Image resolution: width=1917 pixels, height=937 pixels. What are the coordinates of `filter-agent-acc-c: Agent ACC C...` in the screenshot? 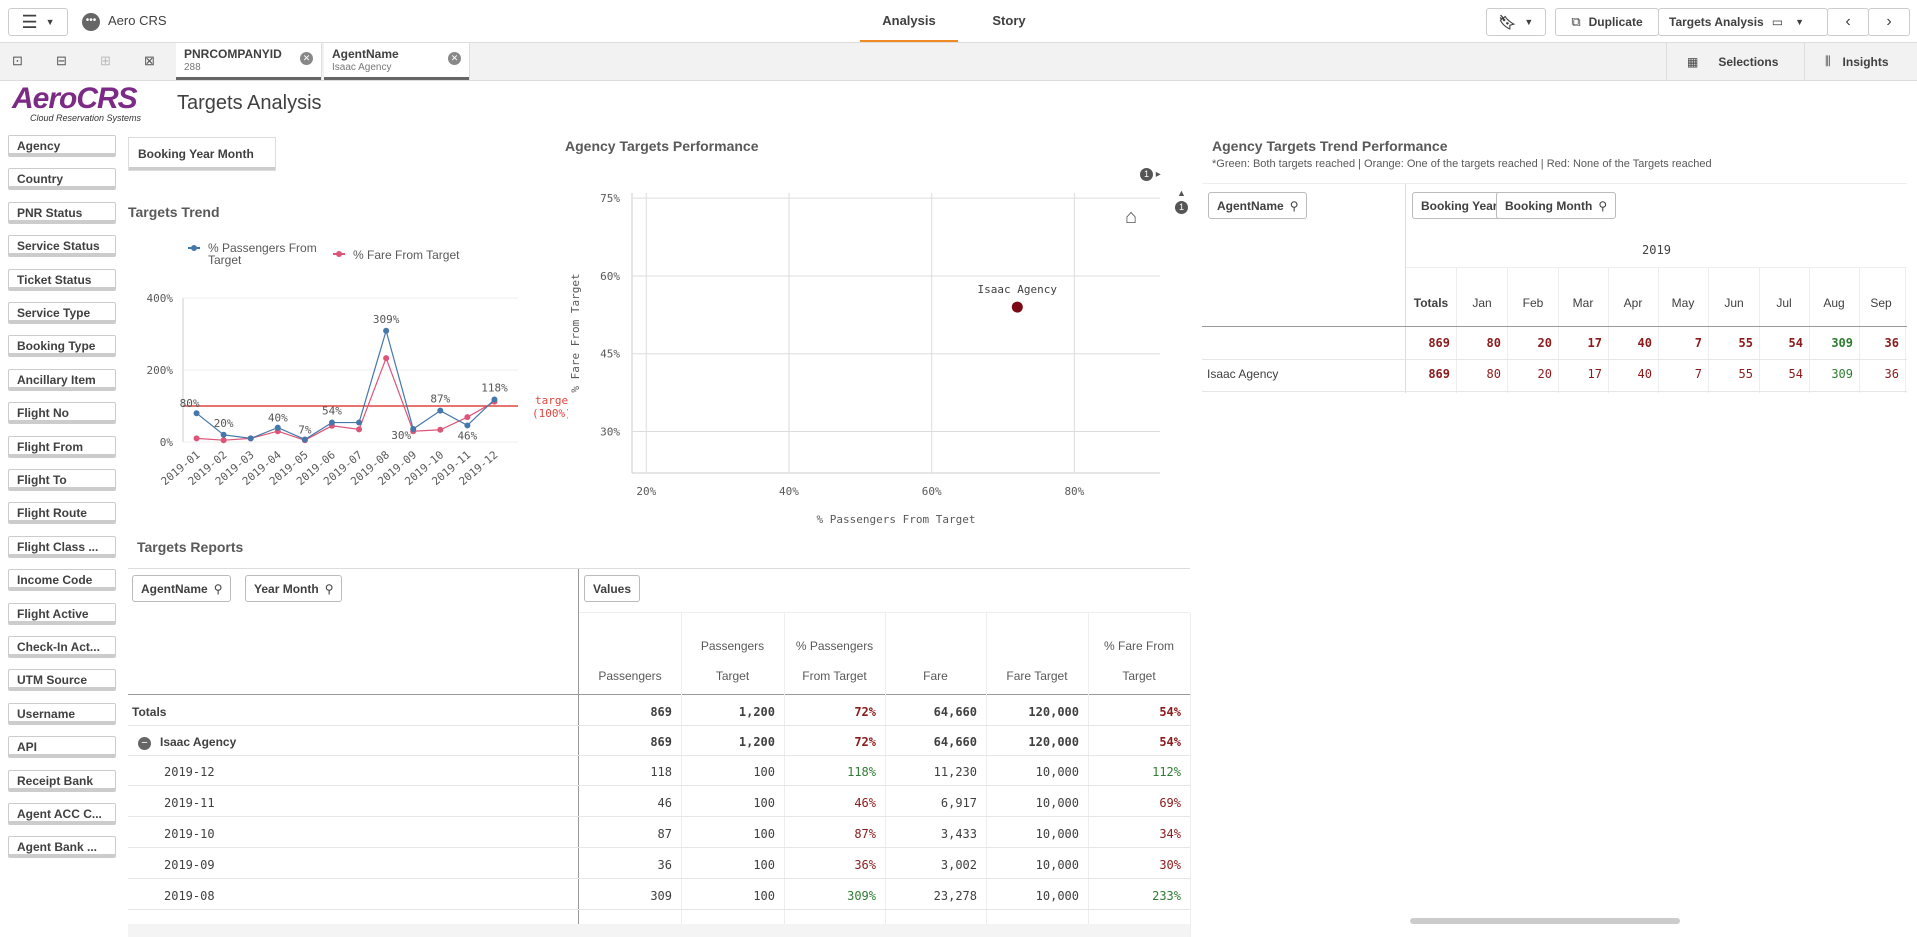 It's located at (62, 814).